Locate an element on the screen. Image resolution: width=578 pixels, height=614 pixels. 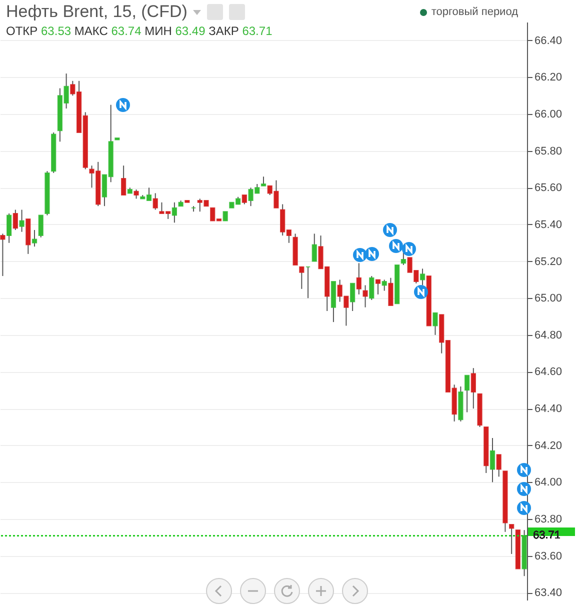
y-tick-label: 65.40 is located at coordinates (548, 224).